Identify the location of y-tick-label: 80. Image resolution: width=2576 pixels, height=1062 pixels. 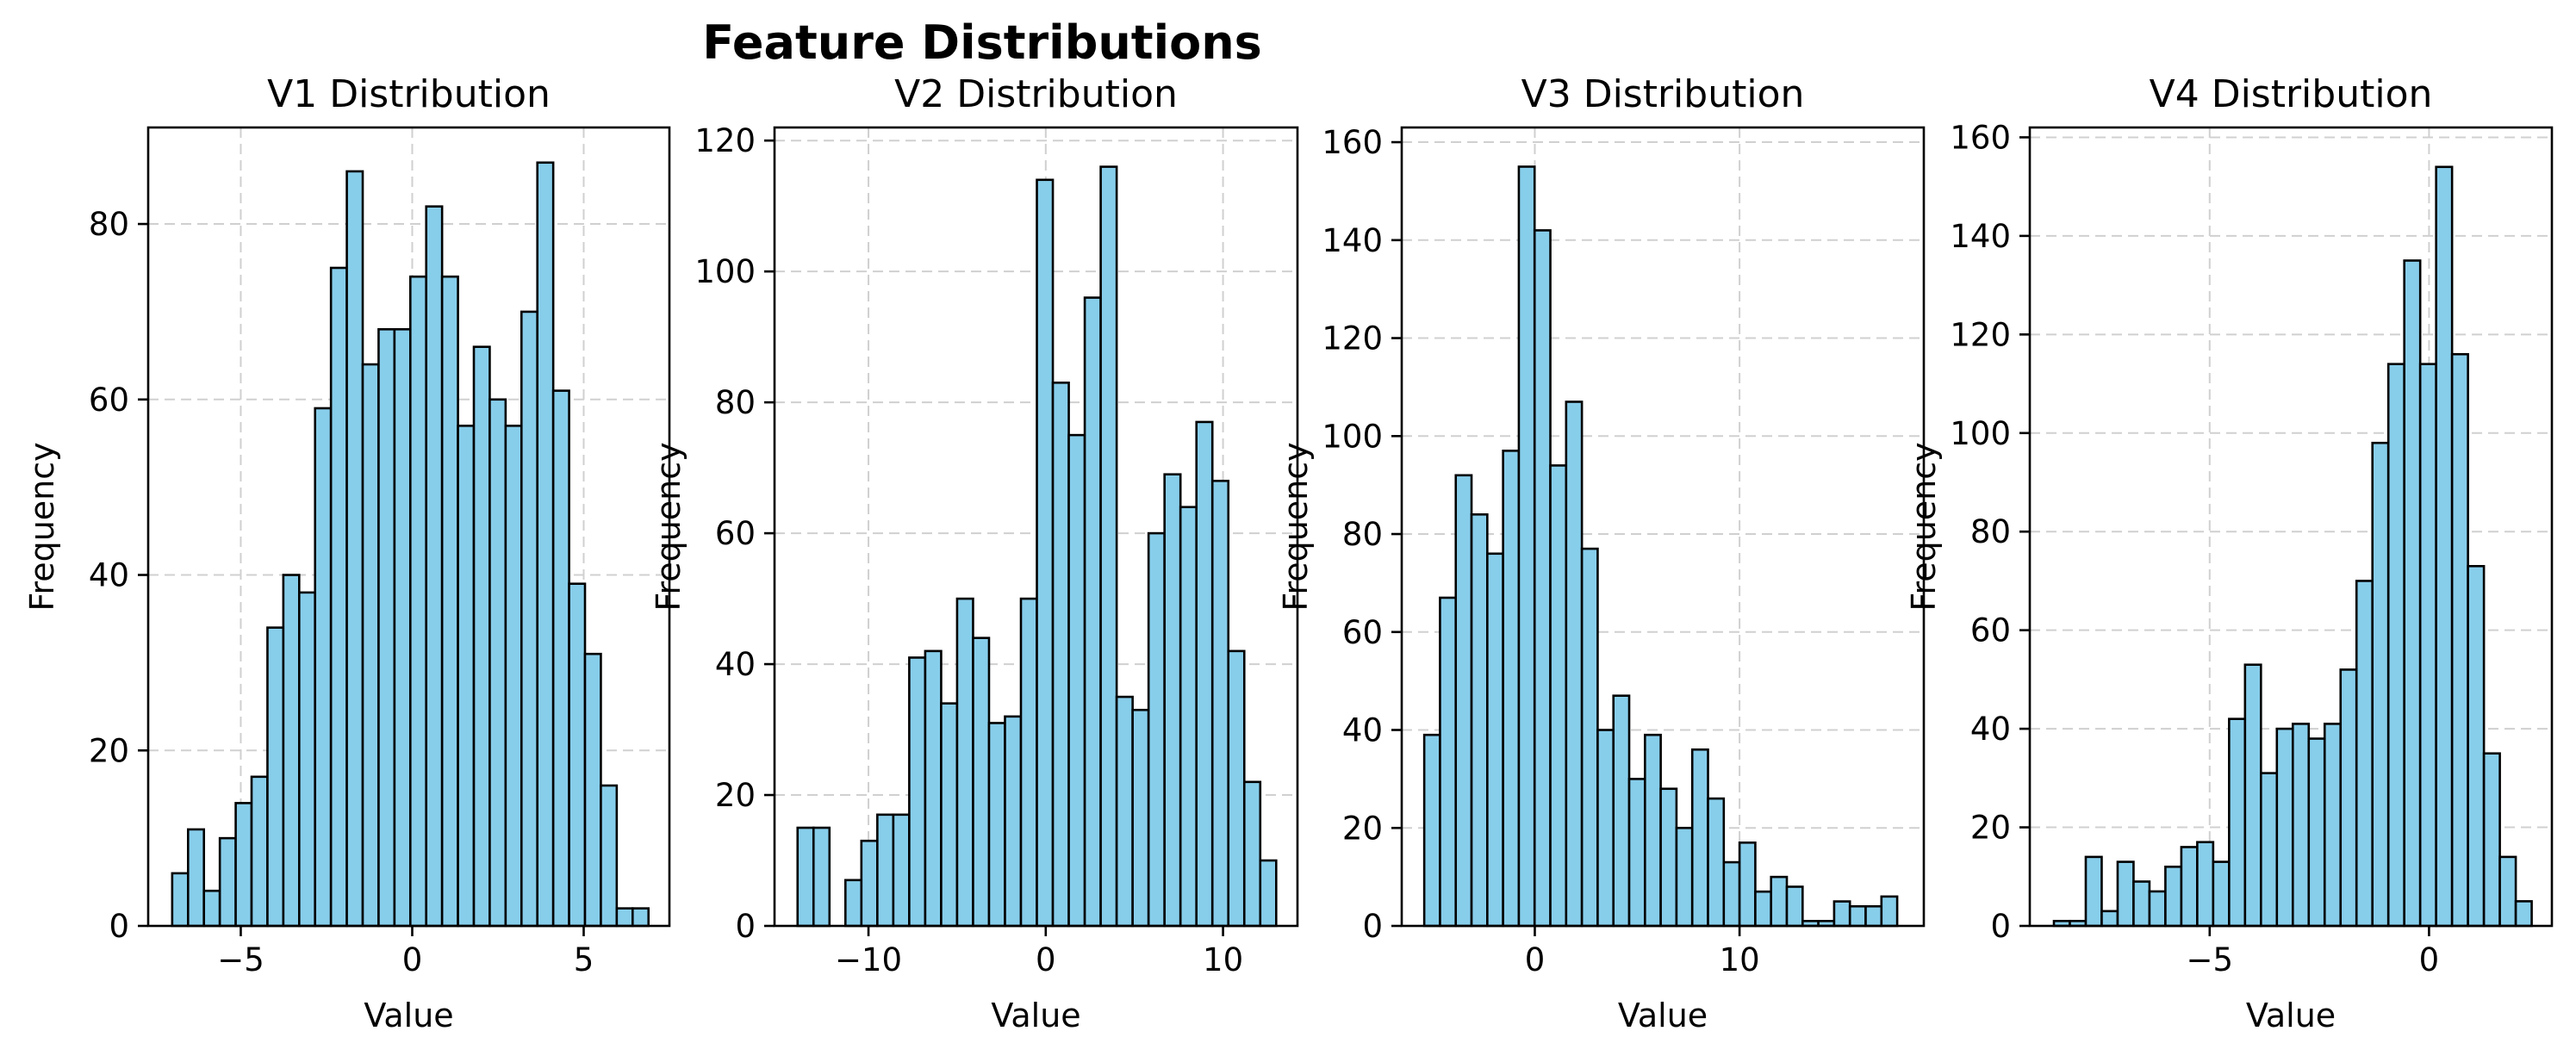
(1363, 534).